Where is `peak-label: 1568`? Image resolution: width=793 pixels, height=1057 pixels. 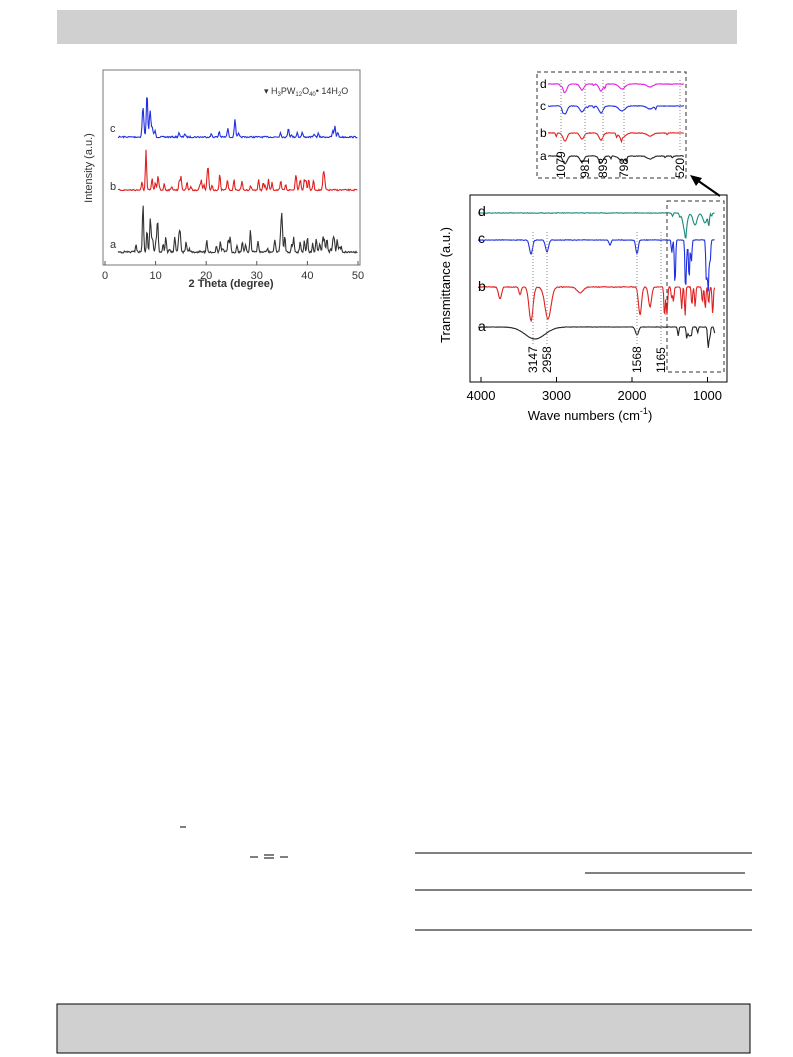 peak-label: 1568 is located at coordinates (637, 359).